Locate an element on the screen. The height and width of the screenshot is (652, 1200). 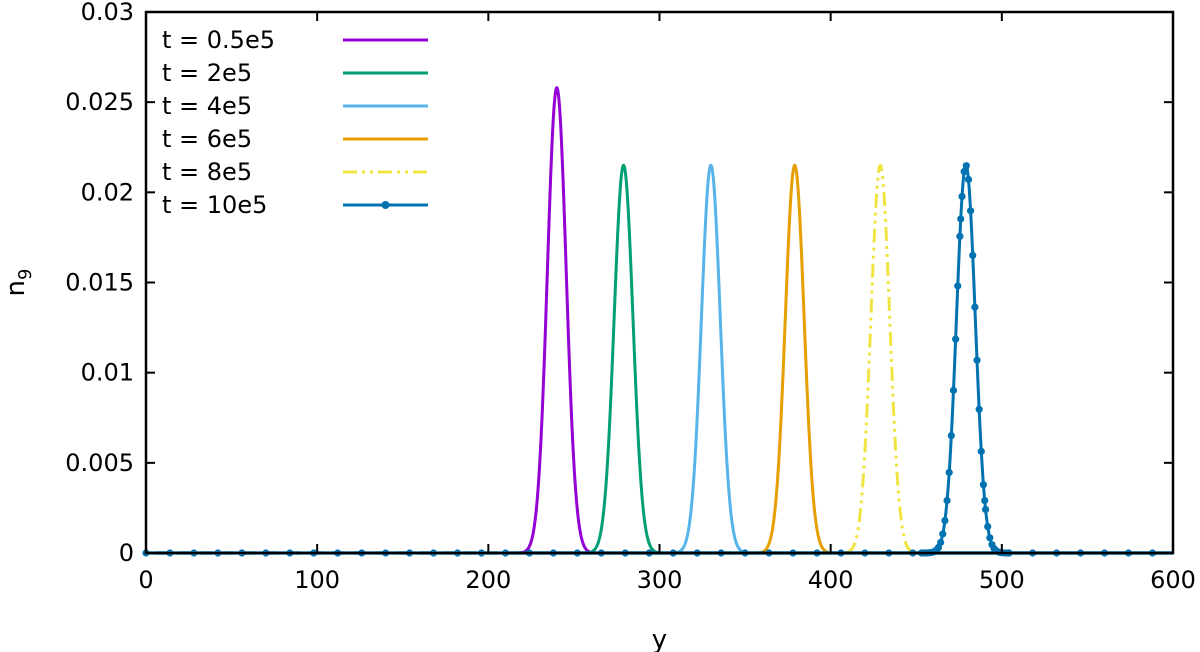
y-tick-label: 0.015 is located at coordinates (99, 283).